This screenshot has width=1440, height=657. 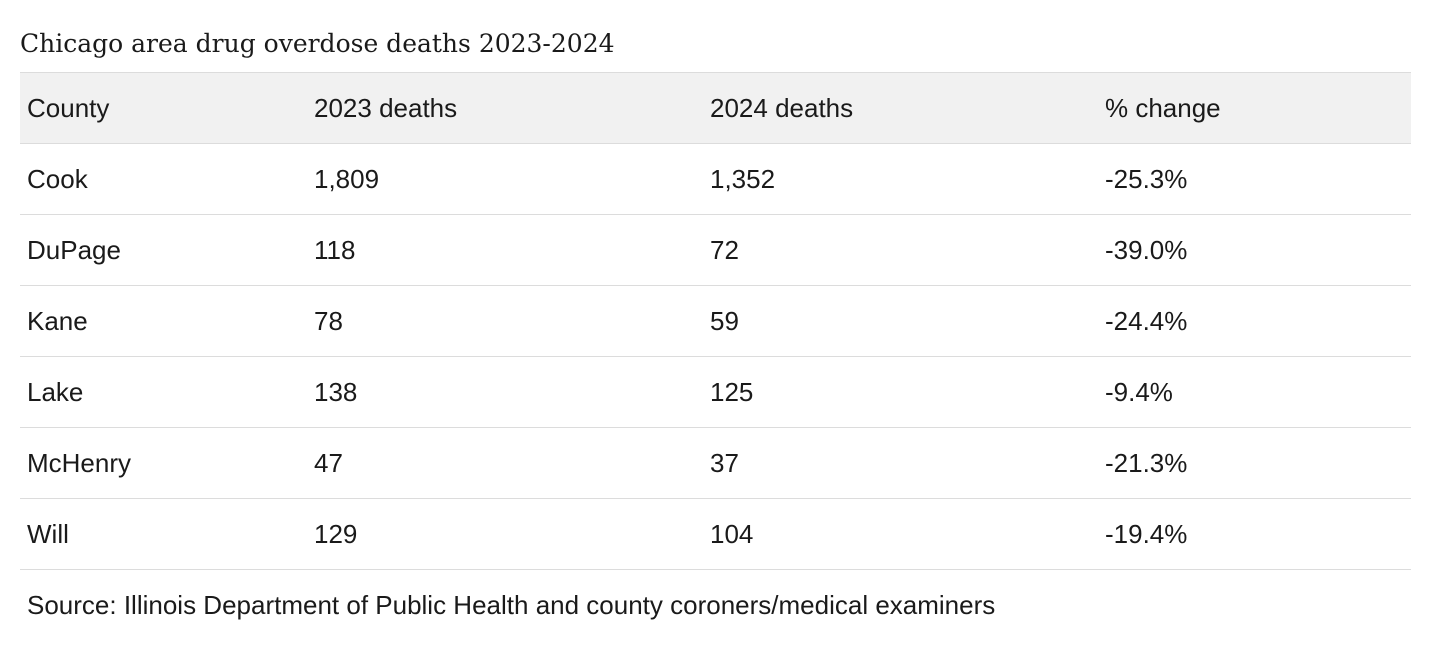 What do you see at coordinates (900, 321) in the screenshot?
I see `cell-2024-deaths: 59` at bounding box center [900, 321].